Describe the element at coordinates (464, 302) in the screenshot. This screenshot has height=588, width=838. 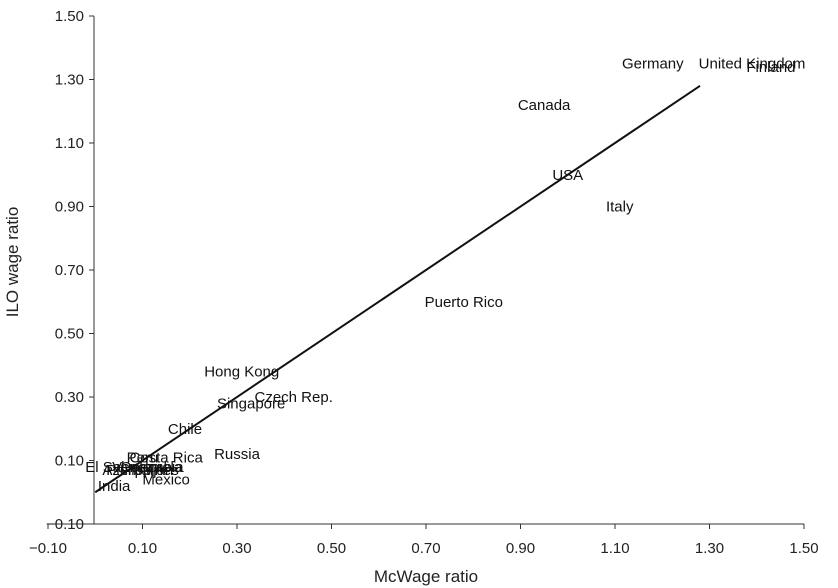
I see `data-point-label: Puerto Rico` at that location.